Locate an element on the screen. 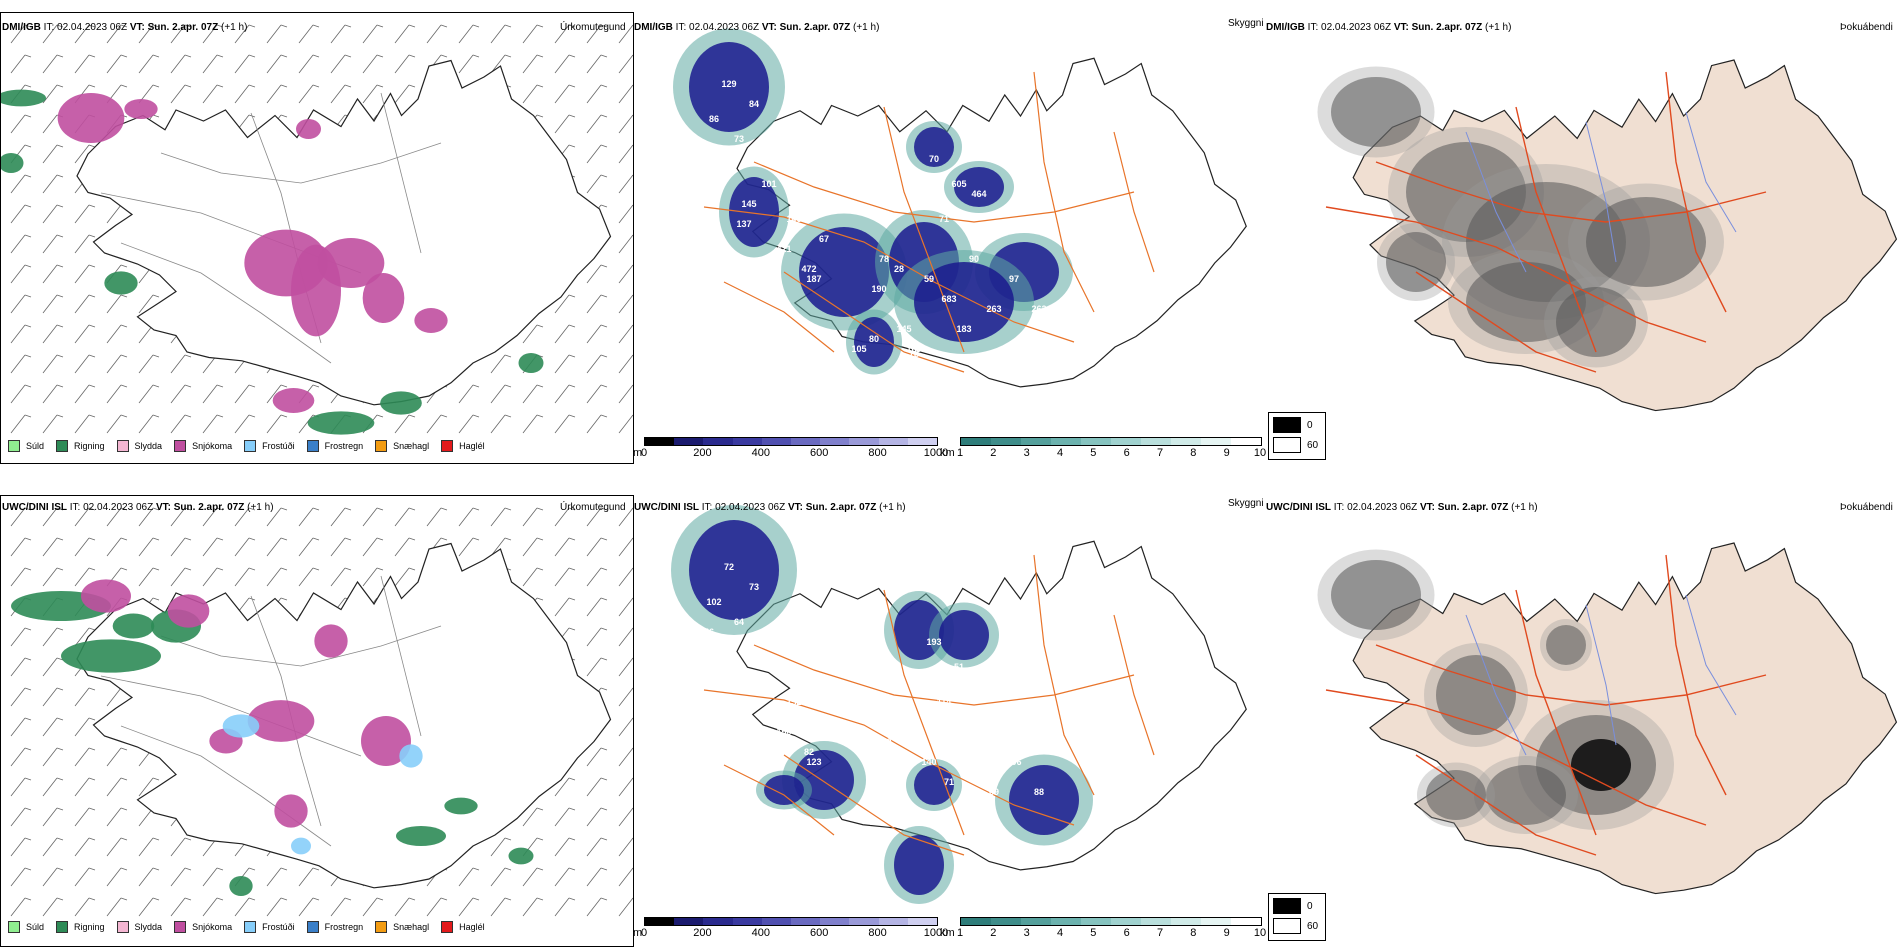 This screenshot has height=950, width=1900. tick-label: 9 is located at coordinates (1226, 933).